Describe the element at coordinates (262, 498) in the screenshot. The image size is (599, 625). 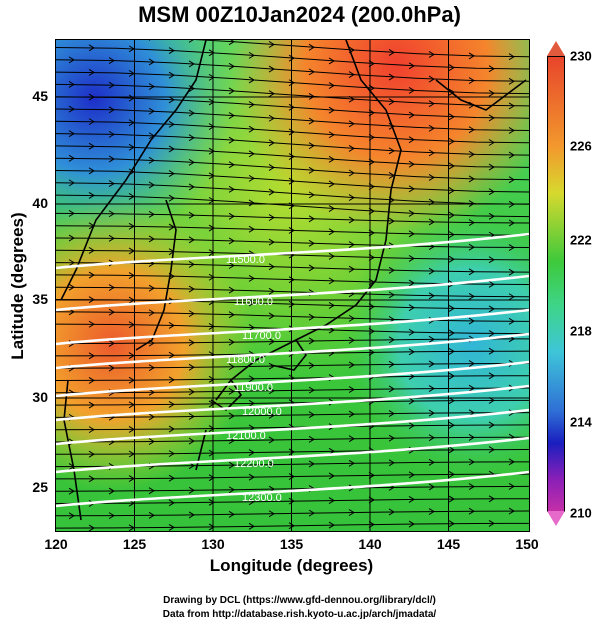
I see `contour-label: 12300.0` at that location.